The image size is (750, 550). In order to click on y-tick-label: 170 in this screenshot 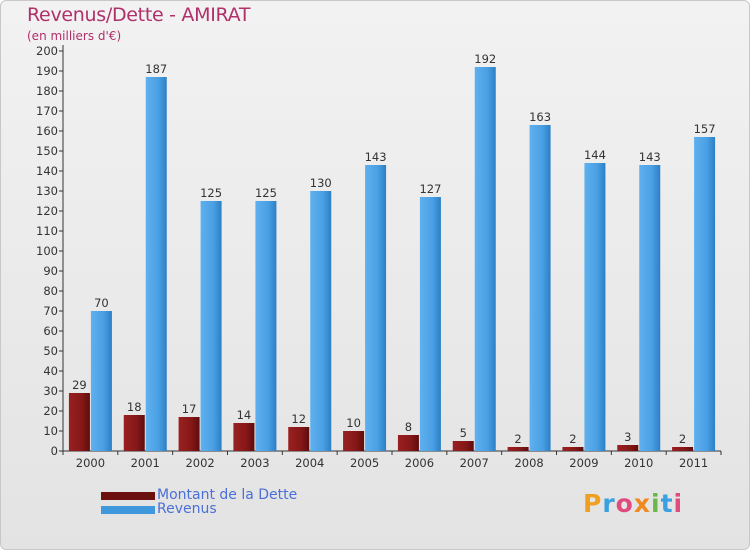, I will do `click(47, 111)`.